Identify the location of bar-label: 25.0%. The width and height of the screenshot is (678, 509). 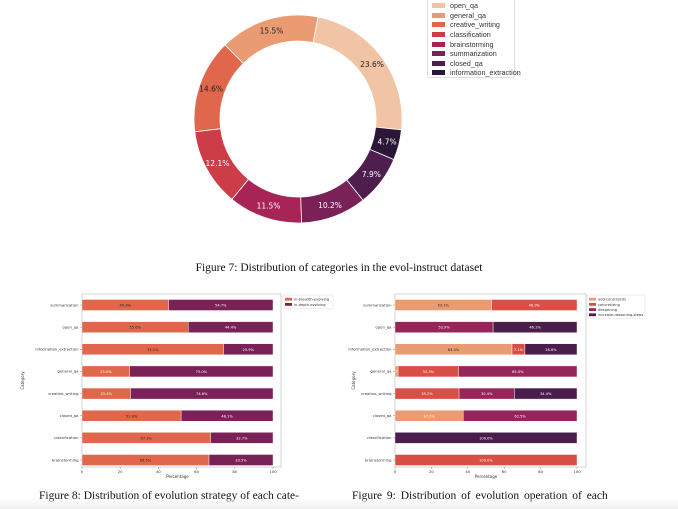
(106, 372).